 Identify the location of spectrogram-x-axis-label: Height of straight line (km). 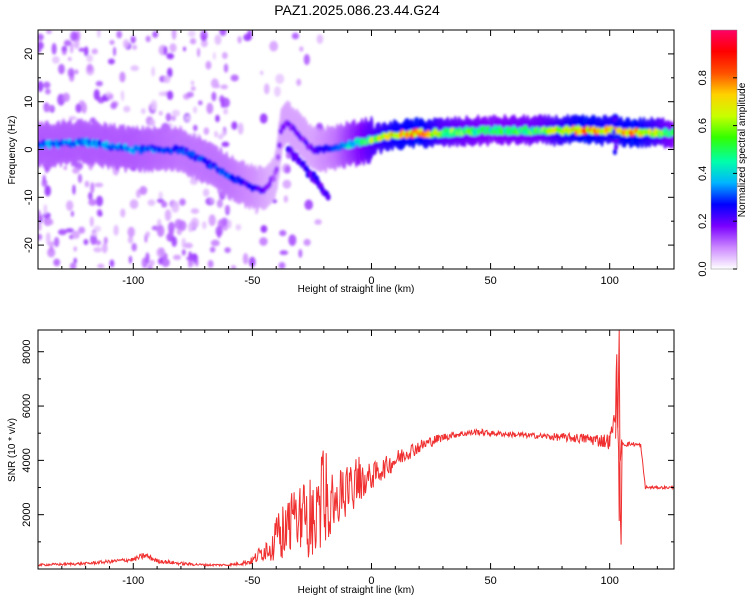
(356, 289).